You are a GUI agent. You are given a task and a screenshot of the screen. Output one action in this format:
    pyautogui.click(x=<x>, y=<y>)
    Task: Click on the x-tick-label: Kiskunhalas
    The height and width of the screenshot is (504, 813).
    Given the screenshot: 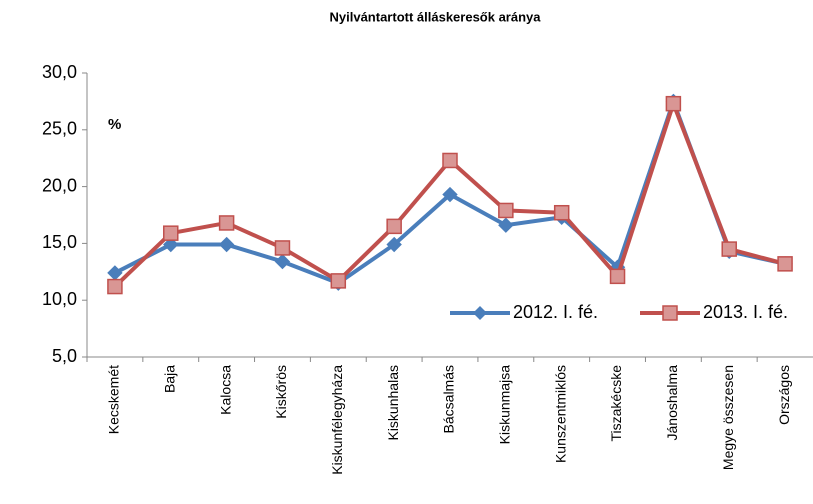 What is the action you would take?
    pyautogui.click(x=393, y=403)
    